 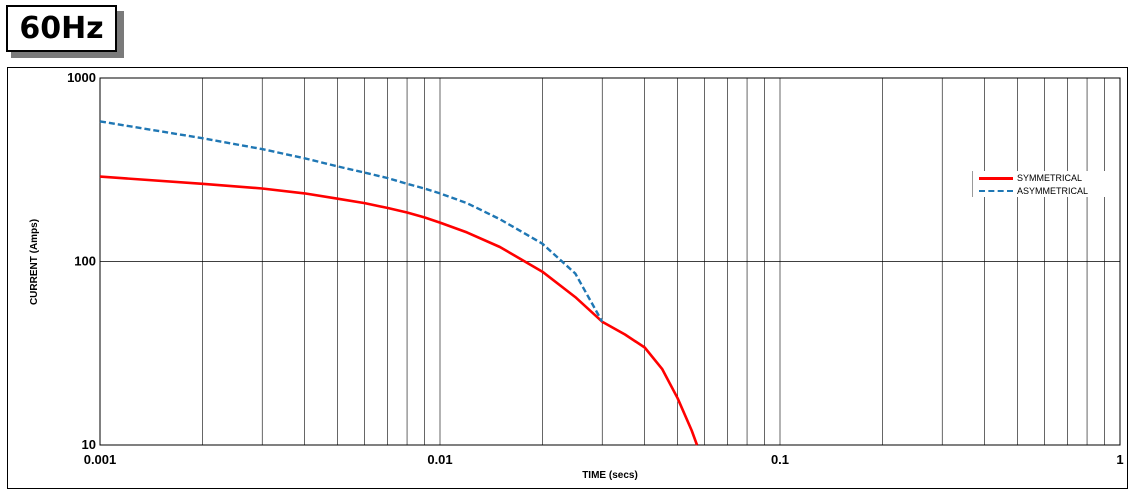 I want to click on x-tick-label-3: 1, so click(x=1119, y=459).